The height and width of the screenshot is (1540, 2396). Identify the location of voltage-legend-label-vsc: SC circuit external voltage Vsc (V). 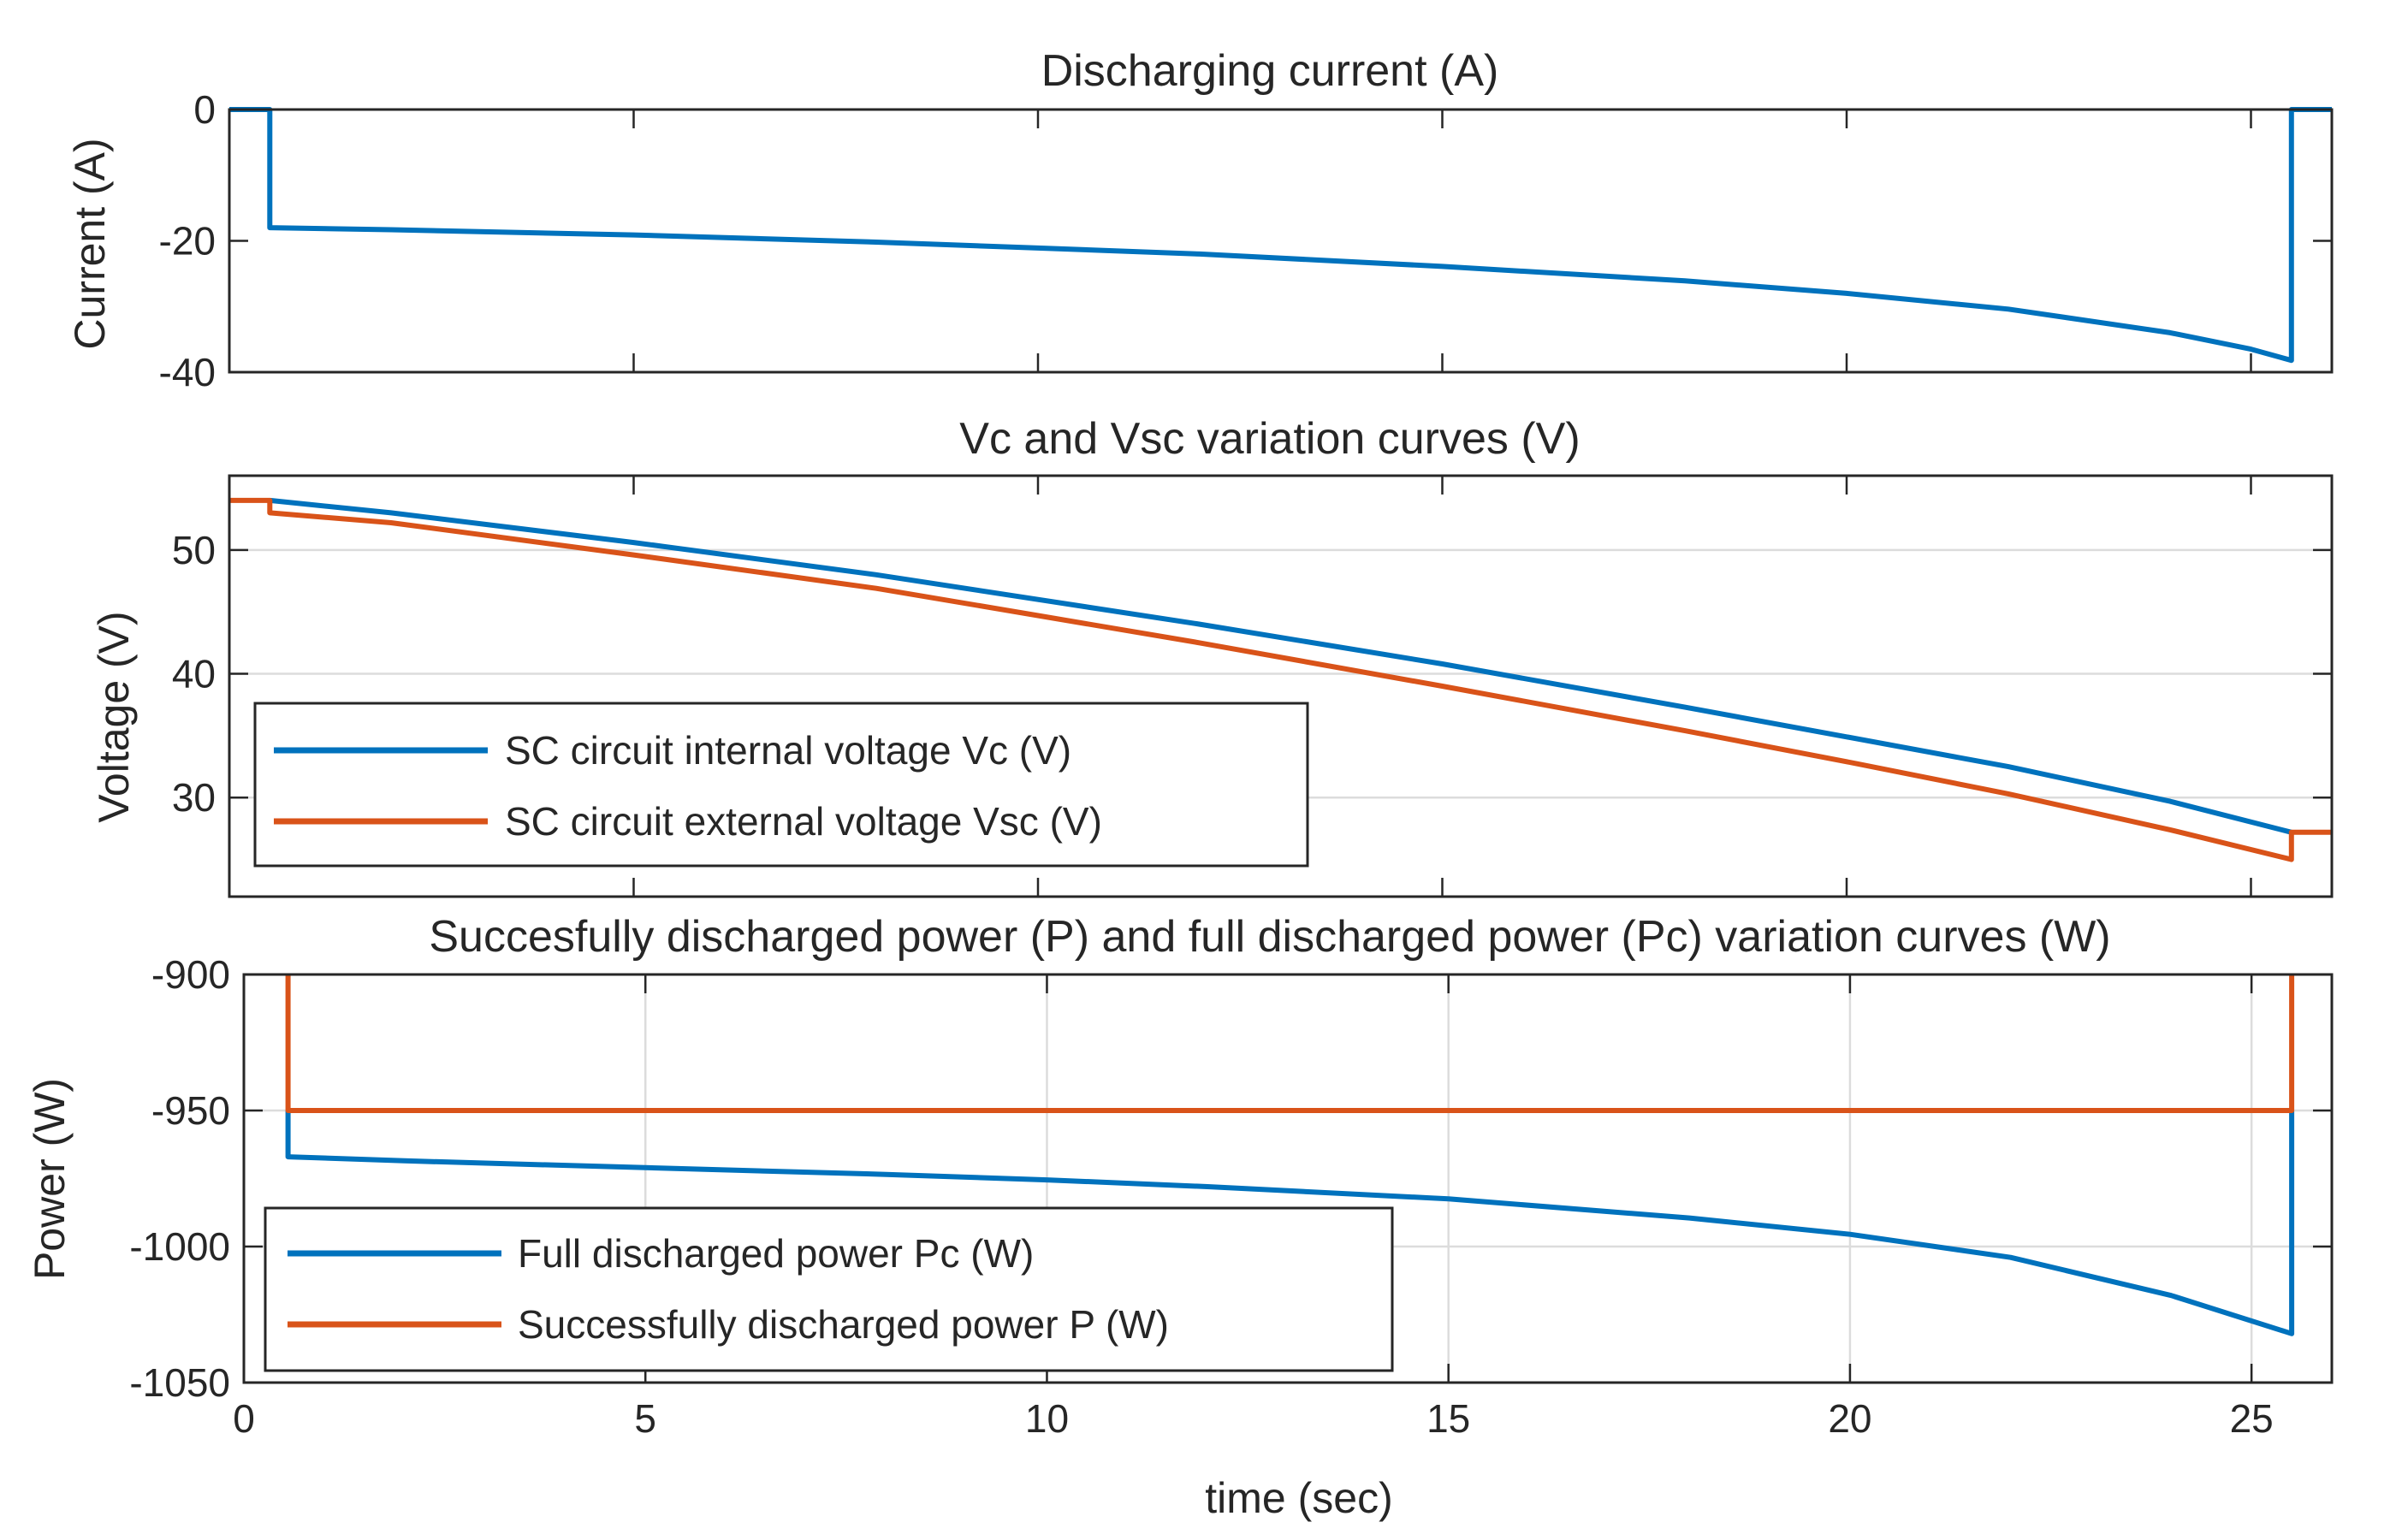
(804, 821).